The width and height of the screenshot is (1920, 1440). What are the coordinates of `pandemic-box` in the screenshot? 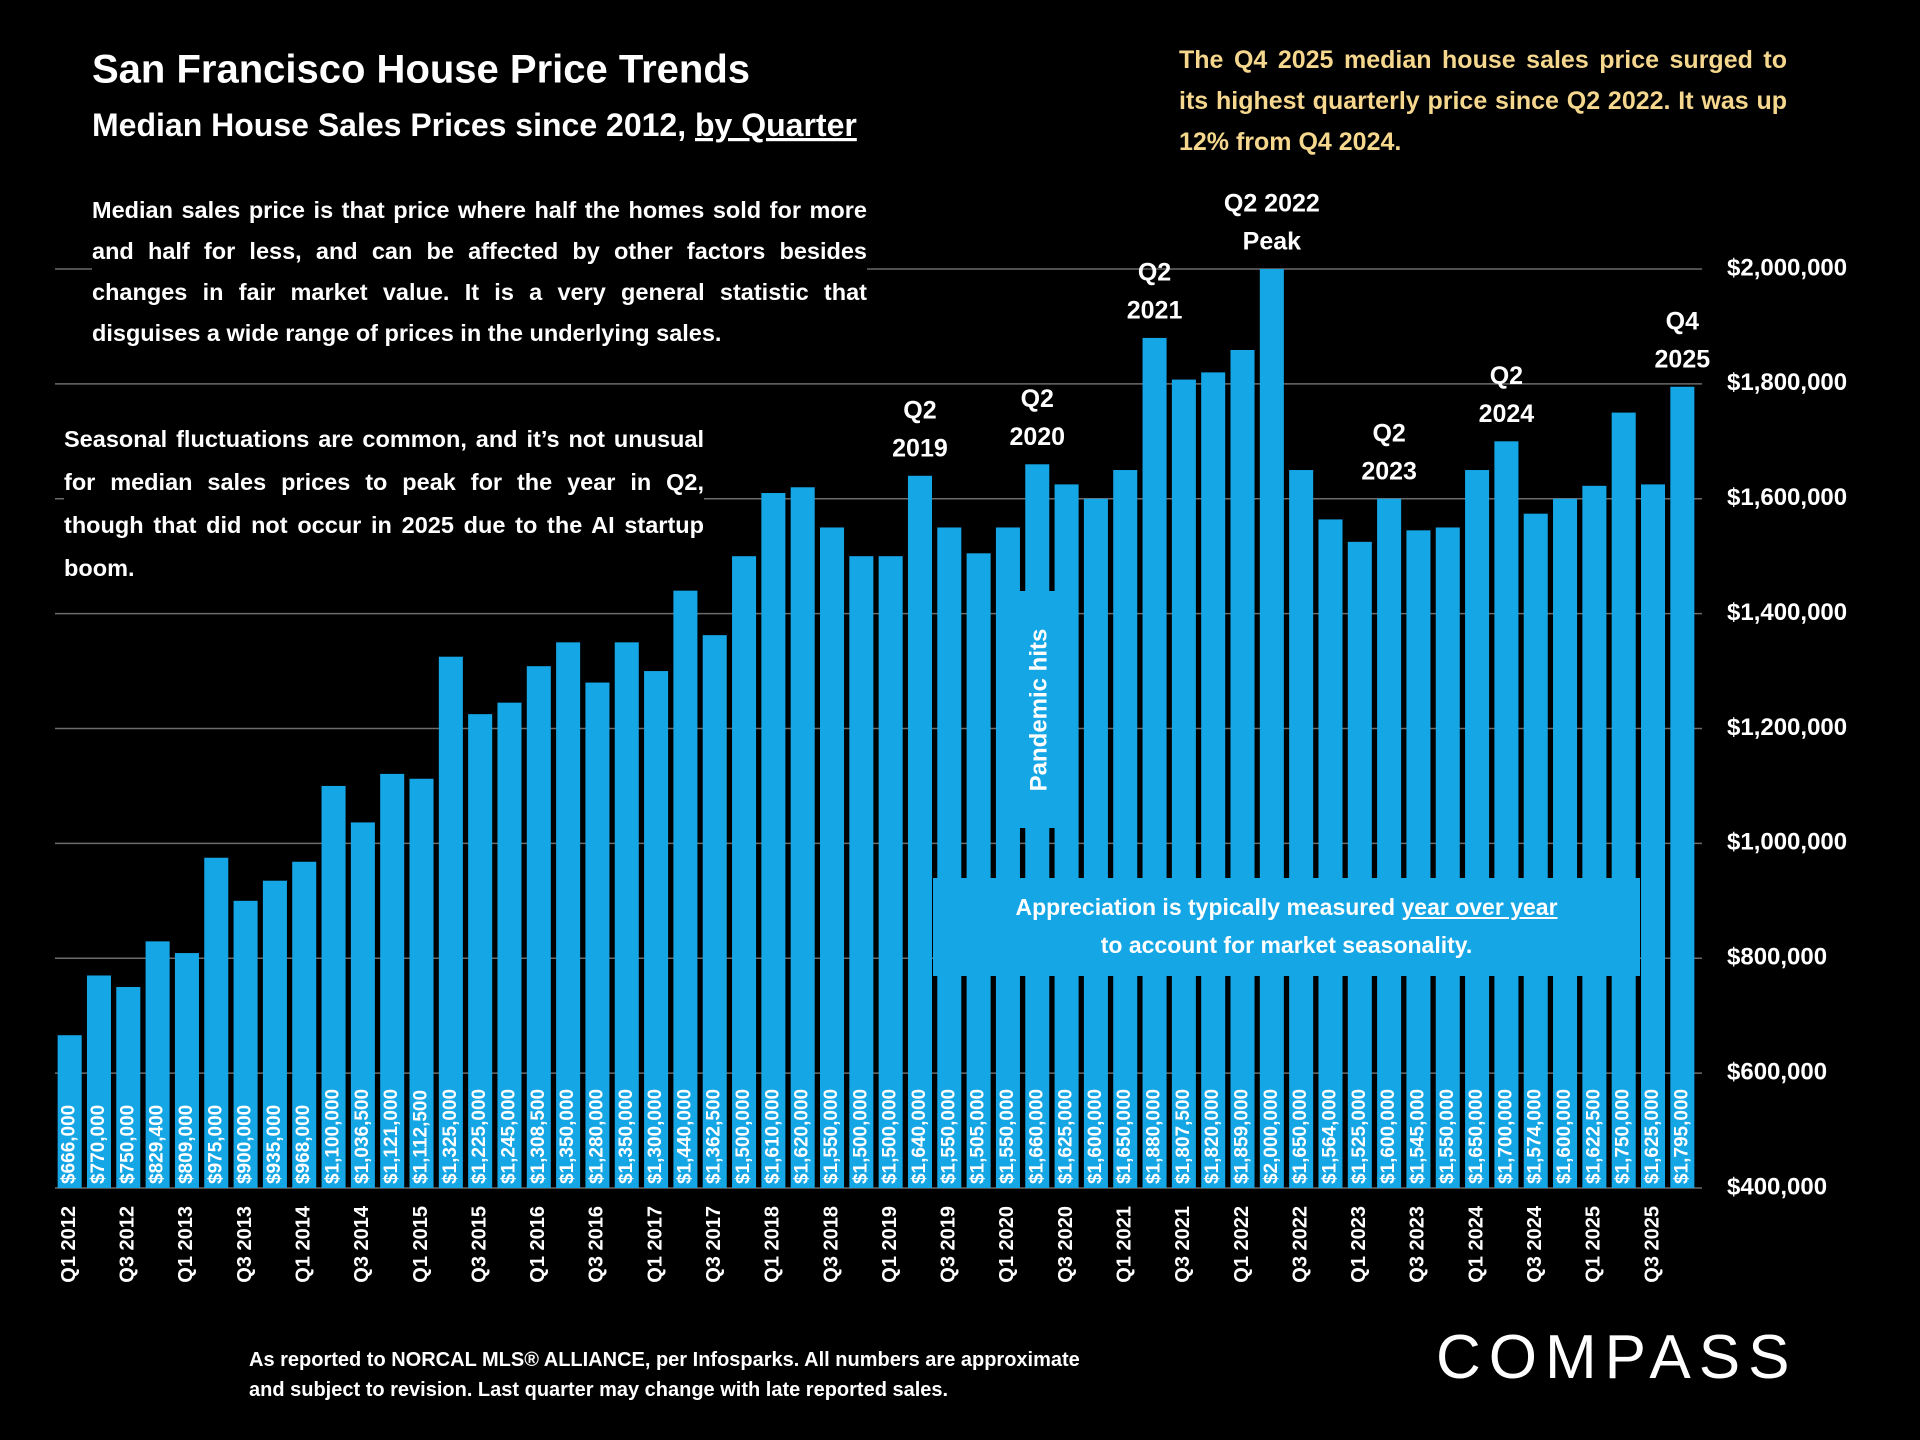 It's located at (1043, 709).